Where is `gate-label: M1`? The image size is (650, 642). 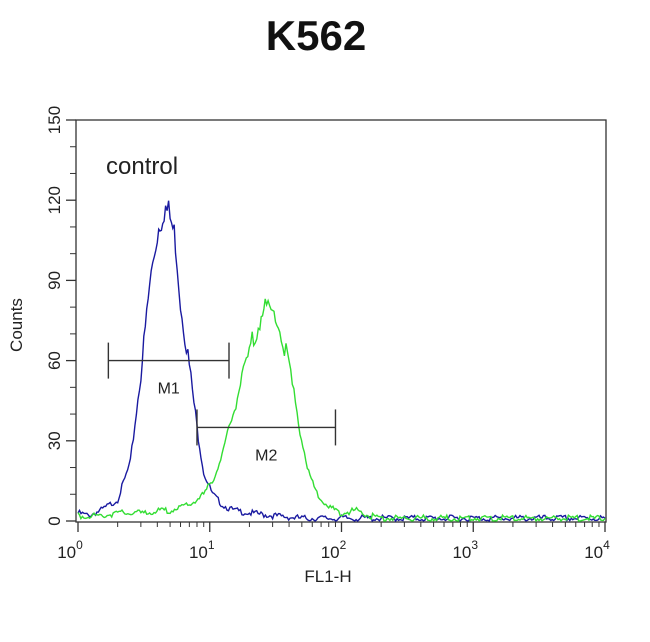 gate-label: M1 is located at coordinates (169, 389).